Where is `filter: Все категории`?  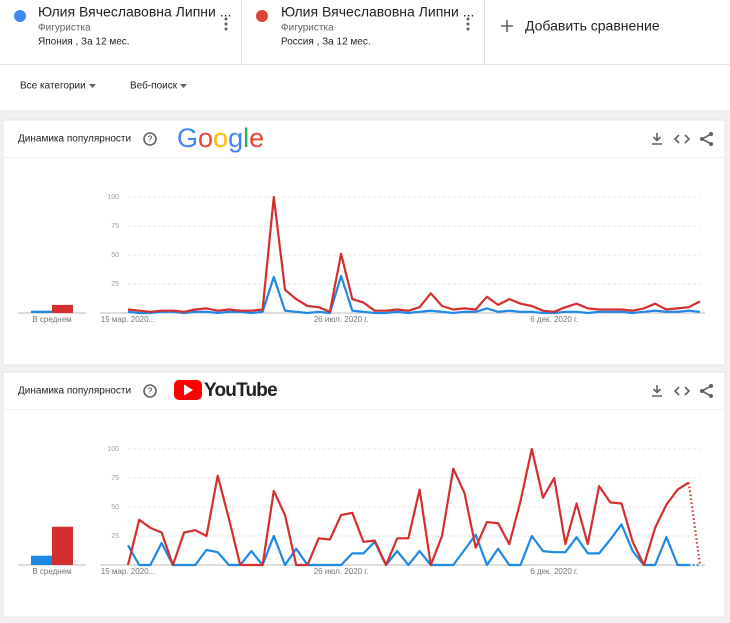 filter: Все категории is located at coordinates (58, 86).